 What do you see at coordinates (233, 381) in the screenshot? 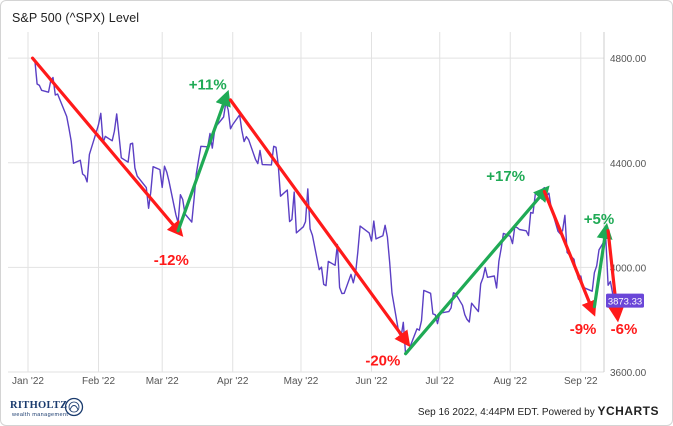
I see `x-tick-label: Apr '22` at bounding box center [233, 381].